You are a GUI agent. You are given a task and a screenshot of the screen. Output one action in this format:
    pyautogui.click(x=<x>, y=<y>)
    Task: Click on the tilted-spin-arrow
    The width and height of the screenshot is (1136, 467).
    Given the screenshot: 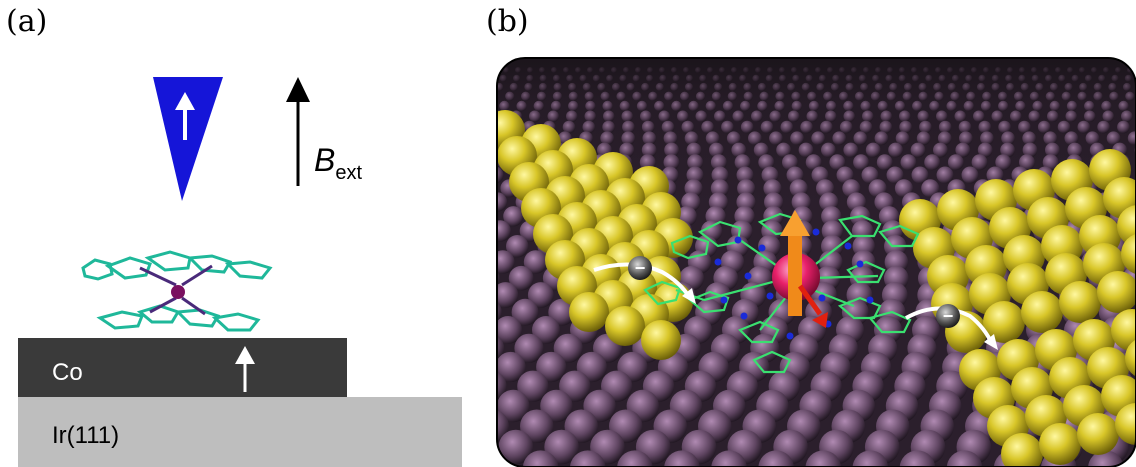 What is the action you would take?
    pyautogui.click(x=812, y=306)
    